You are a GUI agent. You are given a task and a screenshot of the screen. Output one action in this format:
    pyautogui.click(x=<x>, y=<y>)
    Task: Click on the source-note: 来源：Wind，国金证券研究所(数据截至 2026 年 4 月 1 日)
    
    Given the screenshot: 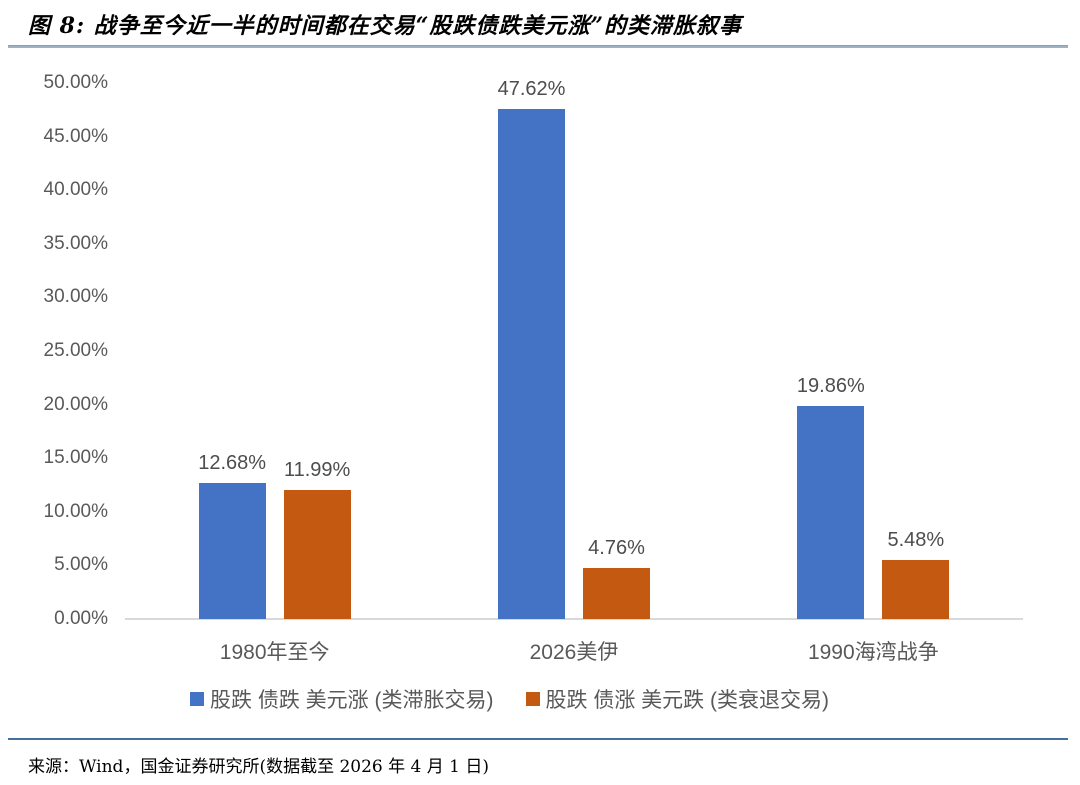 What is the action you would take?
    pyautogui.click(x=259, y=767)
    